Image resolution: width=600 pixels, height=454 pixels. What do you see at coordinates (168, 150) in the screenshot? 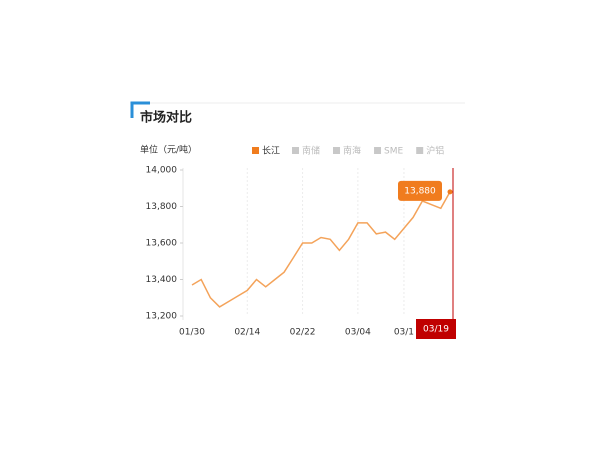
I see `unit-label: 单位（元/吨）` at bounding box center [168, 150].